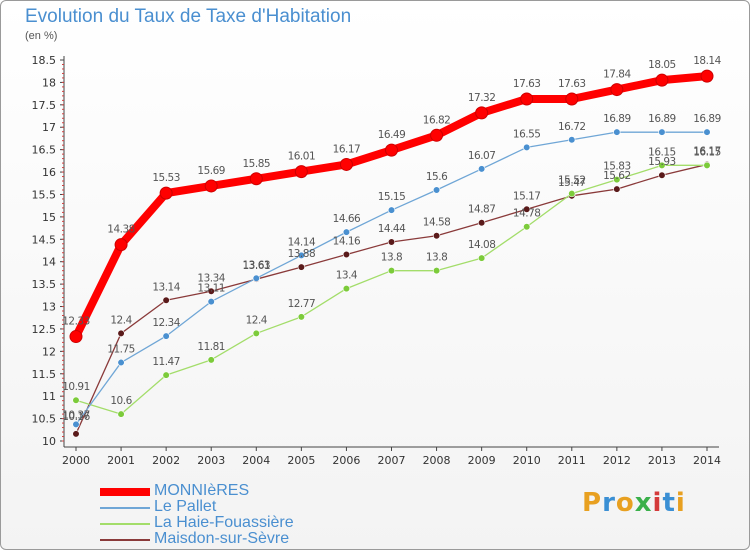 The height and width of the screenshot is (550, 750). What do you see at coordinates (49, 262) in the screenshot?
I see `y-tick-label: 14` at bounding box center [49, 262].